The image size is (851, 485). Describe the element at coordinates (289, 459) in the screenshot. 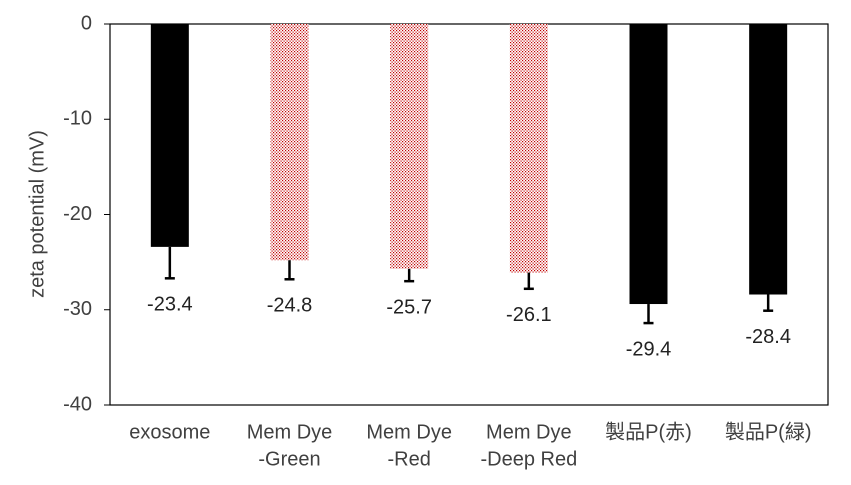

I see `x-tick-label: -Green` at that location.